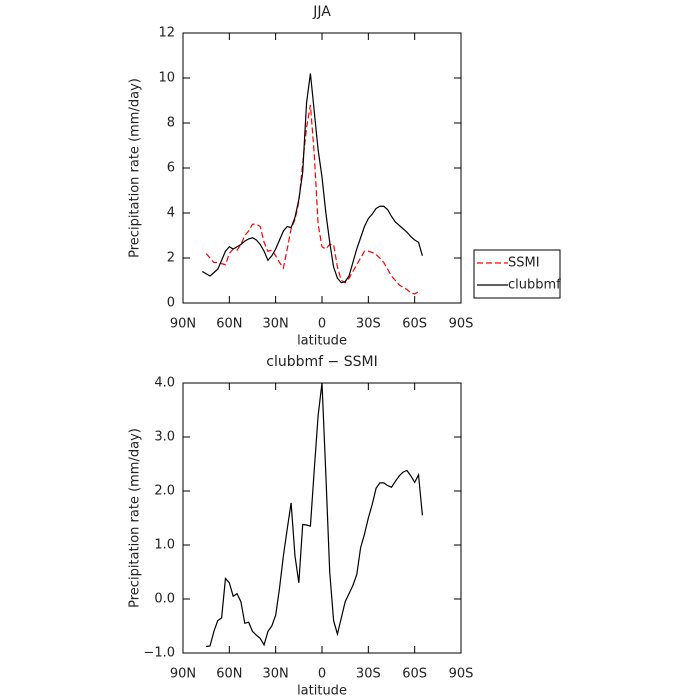 The image size is (700, 700). I want to click on y-tick-label: 12, so click(166, 33).